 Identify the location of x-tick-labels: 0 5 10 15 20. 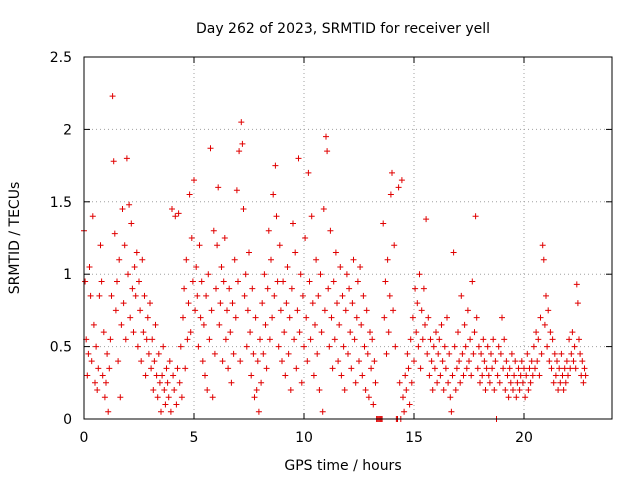
(306, 438).